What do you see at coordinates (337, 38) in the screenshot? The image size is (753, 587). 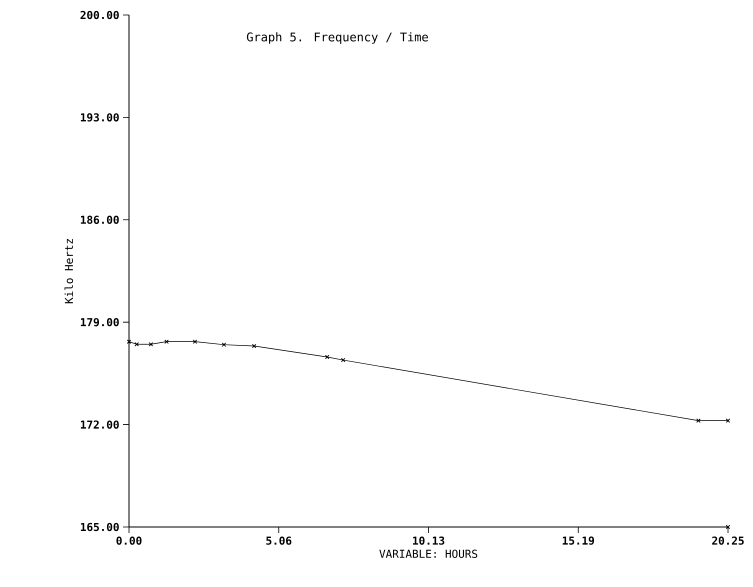 I see `text: Graph 5. Frequency / Time` at bounding box center [337, 38].